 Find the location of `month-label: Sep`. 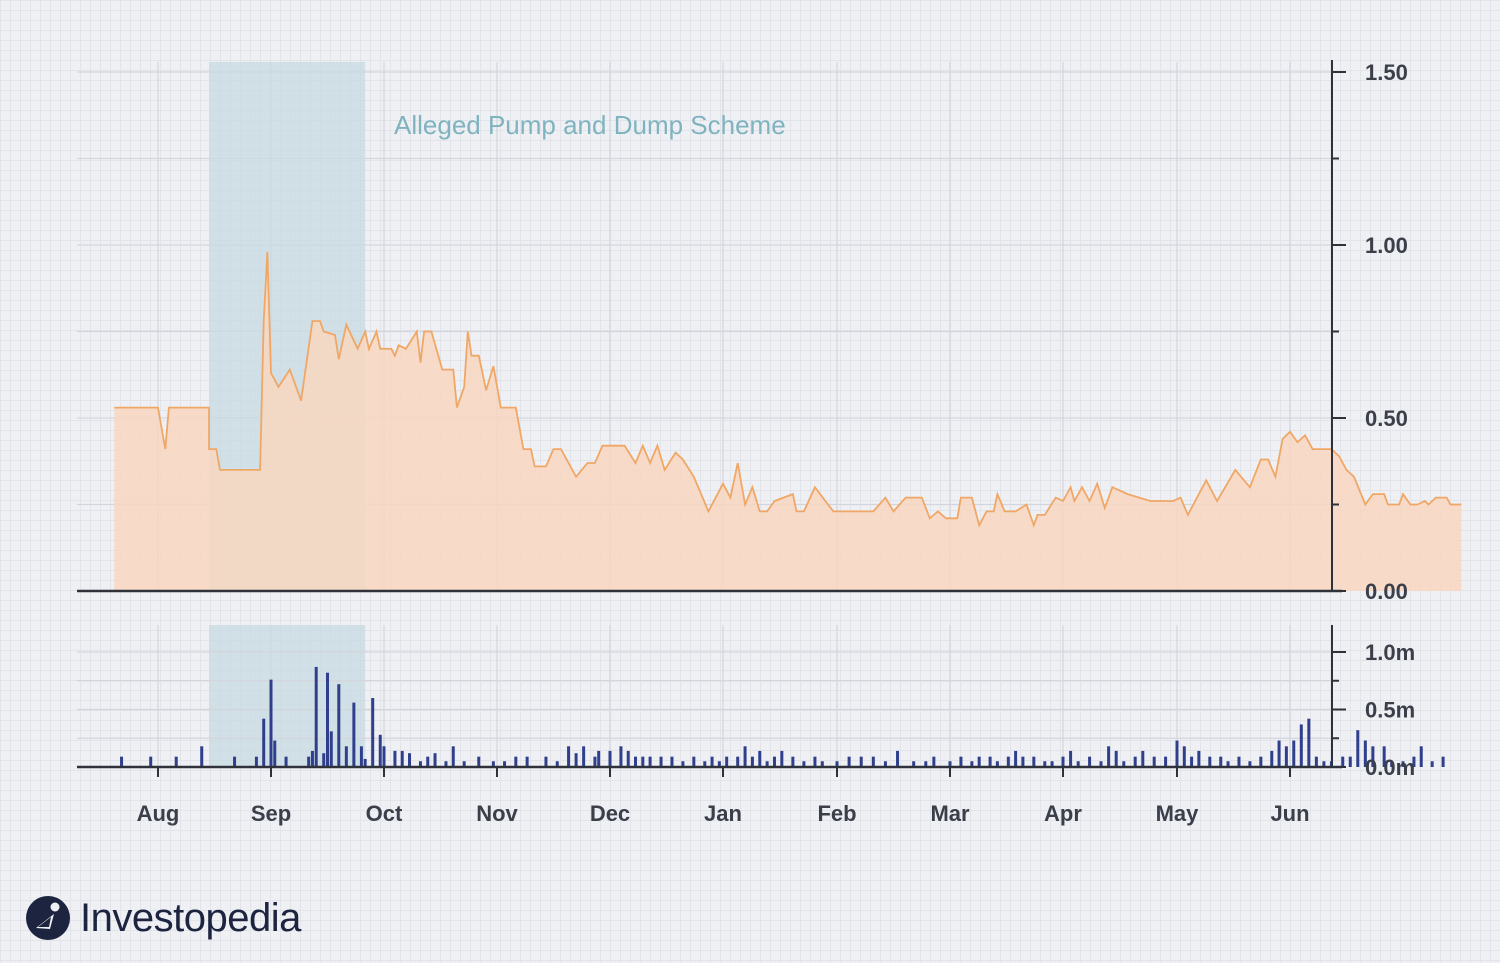

month-label: Sep is located at coordinates (271, 813).